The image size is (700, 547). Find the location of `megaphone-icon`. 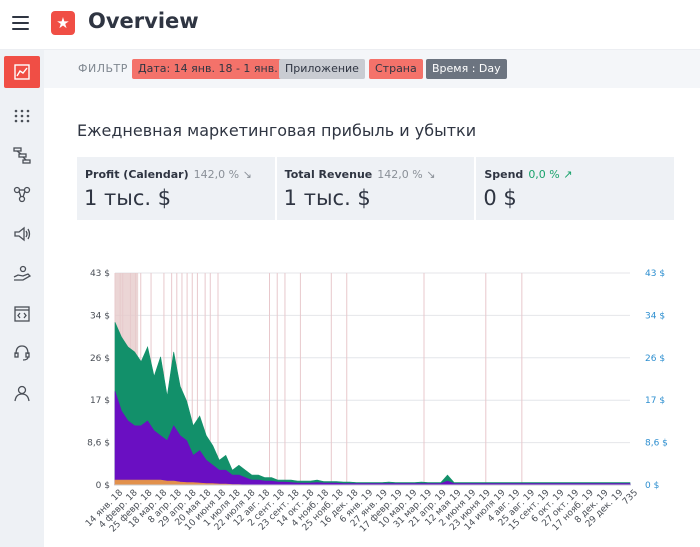

megaphone-icon is located at coordinates (22, 234).